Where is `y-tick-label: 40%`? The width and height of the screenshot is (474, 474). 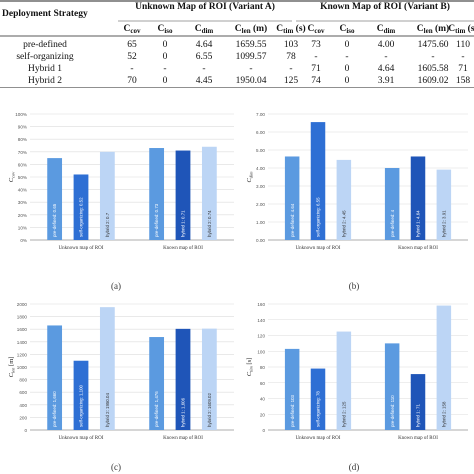
y-tick-label: 40% is located at coordinates (22, 190).